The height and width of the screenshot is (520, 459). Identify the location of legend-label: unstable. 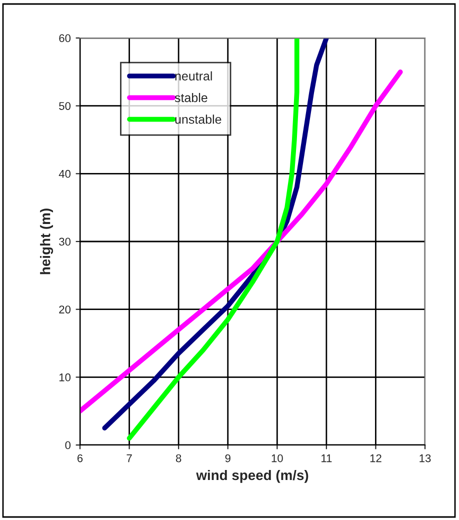
(198, 119).